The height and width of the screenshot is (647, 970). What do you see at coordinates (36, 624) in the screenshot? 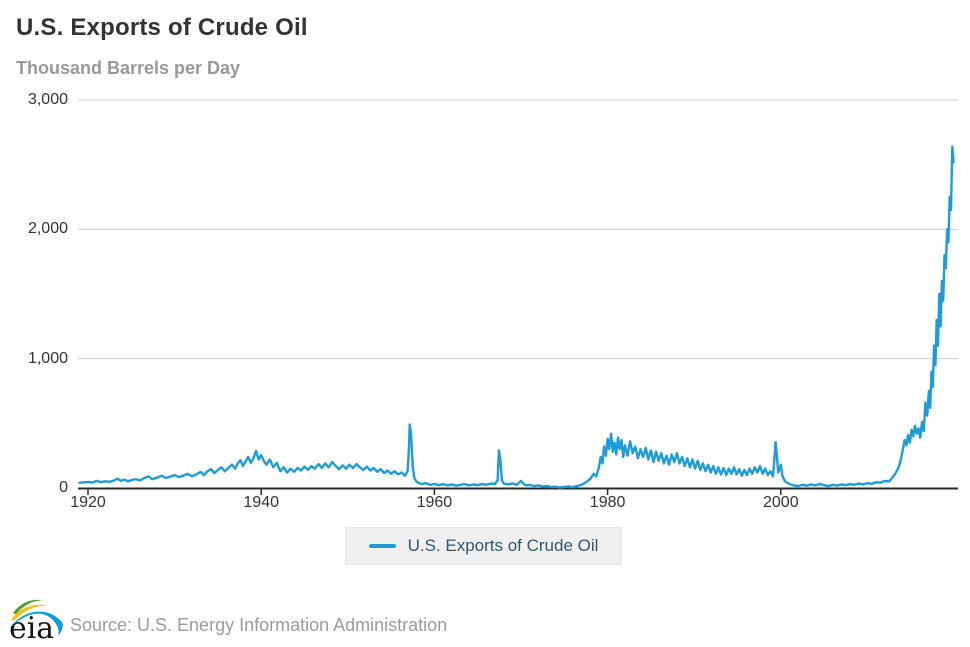
I see `eia-logo-blue-arc` at bounding box center [36, 624].